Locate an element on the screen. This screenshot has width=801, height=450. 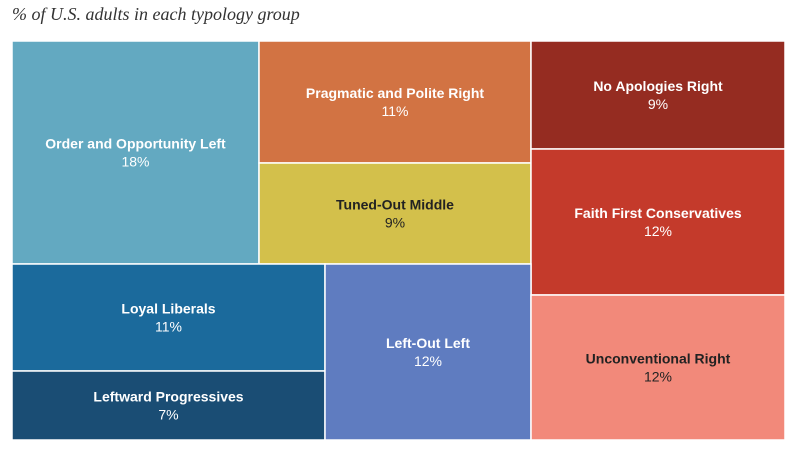
tile-label-unconventional-right: Unconventional Right is located at coordinates (658, 359).